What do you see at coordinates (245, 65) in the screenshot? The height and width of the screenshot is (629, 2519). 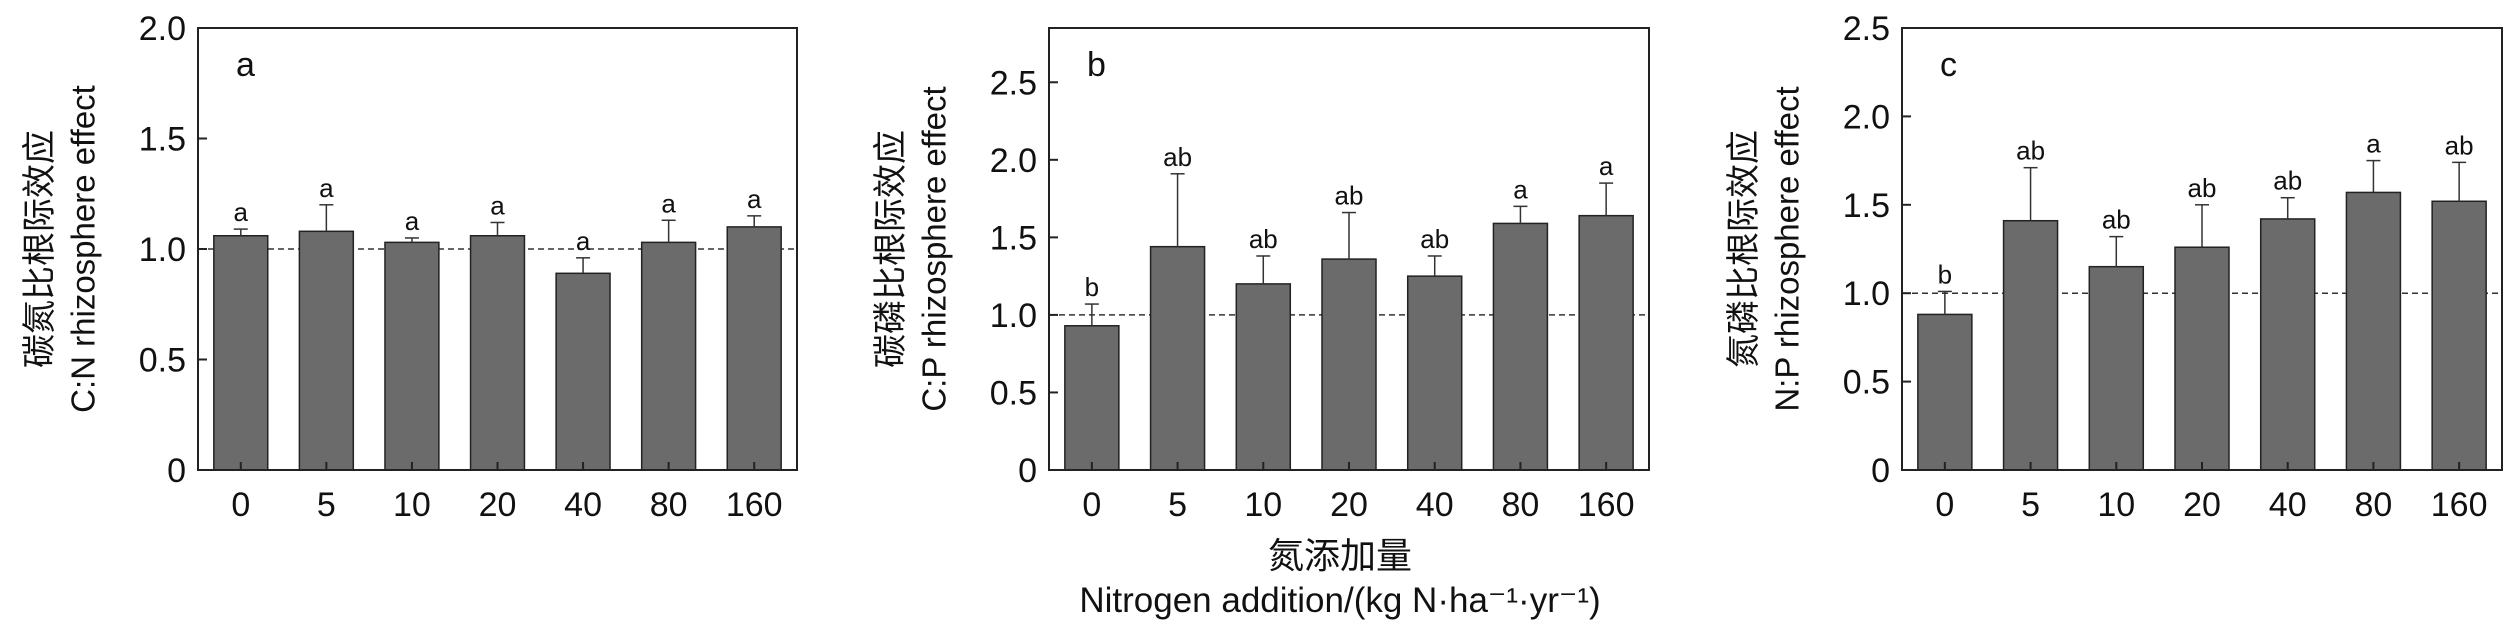 I see `panel-letter: a` at bounding box center [245, 65].